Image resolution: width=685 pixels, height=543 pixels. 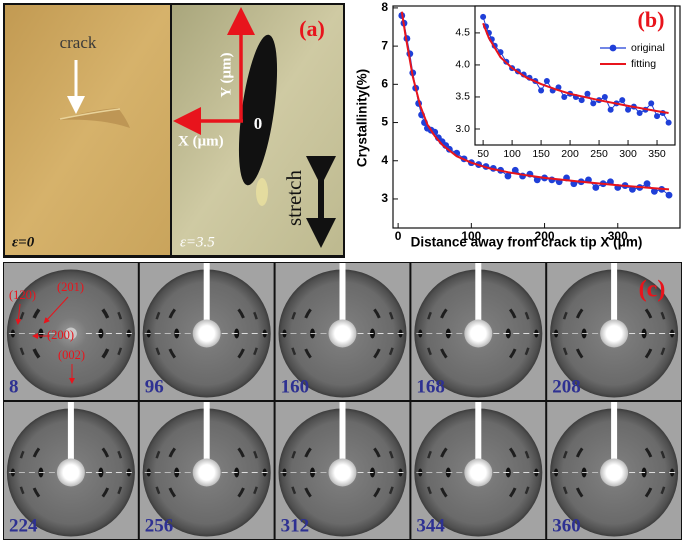 I want to click on legend-label: fitting, so click(x=643, y=64).